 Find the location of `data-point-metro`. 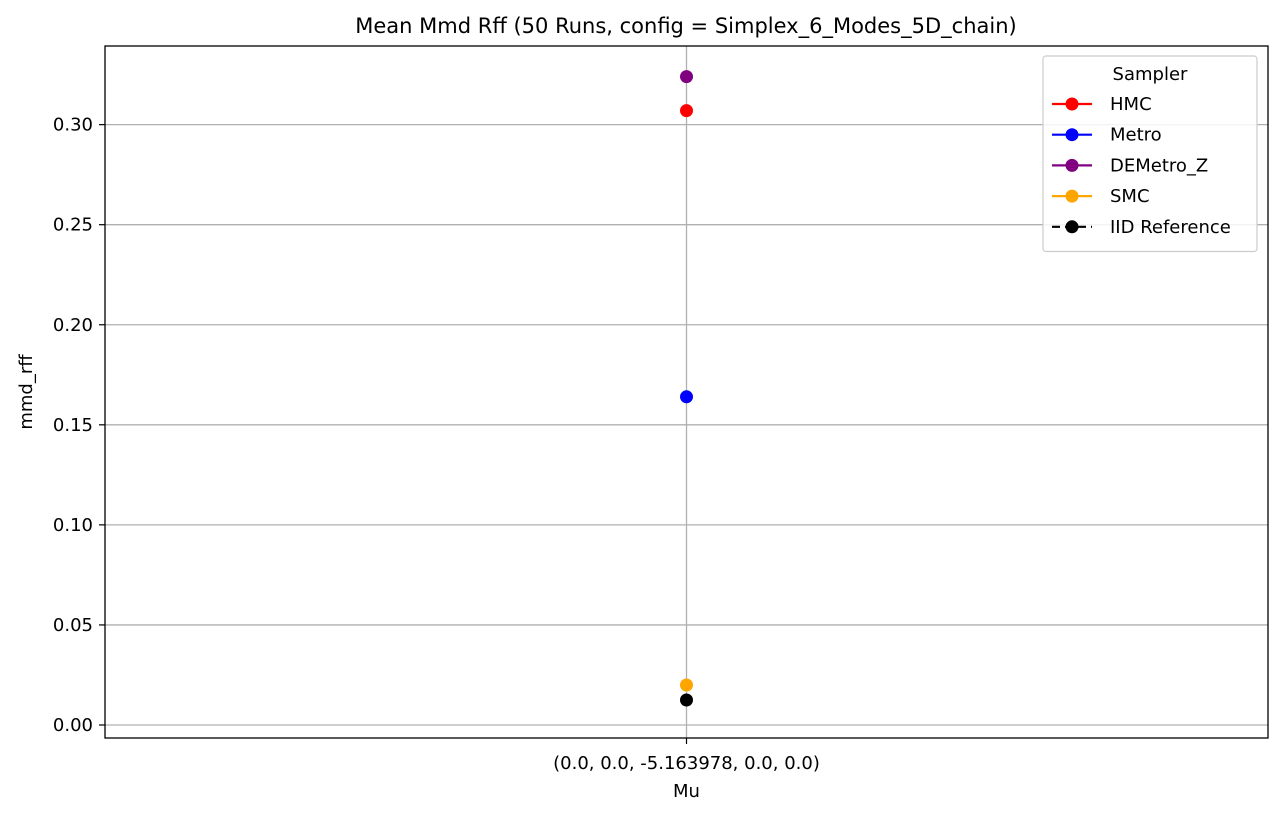

data-point-metro is located at coordinates (686, 397).